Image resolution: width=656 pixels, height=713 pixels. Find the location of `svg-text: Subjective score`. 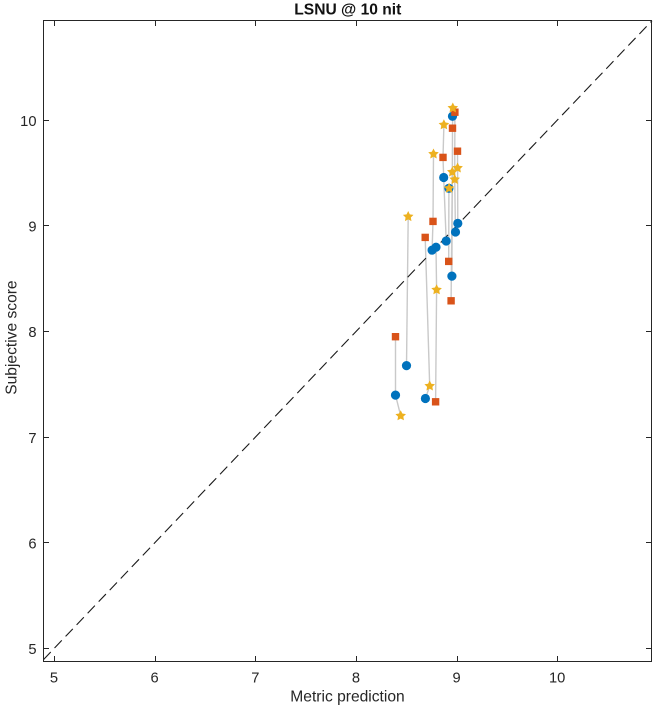

svg-text: Subjective score is located at coordinates (12, 337).